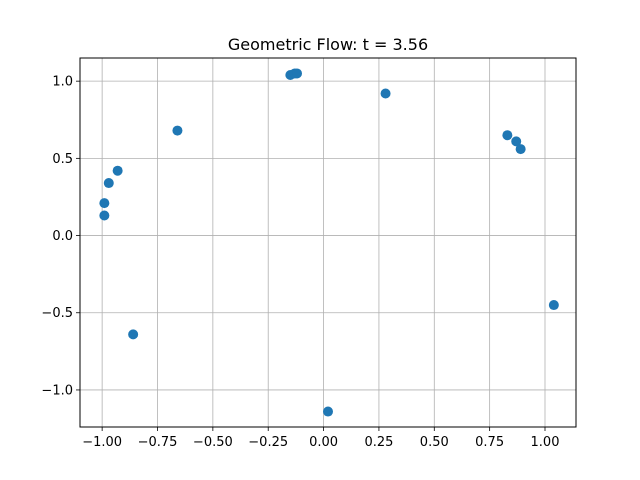 The height and width of the screenshot is (480, 640). Describe the element at coordinates (102, 442) in the screenshot. I see `x-tick-label: −1.00` at that location.